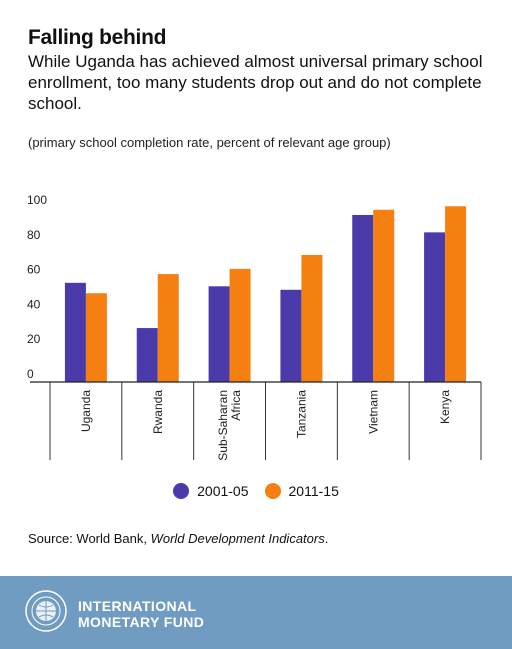 This screenshot has height=649, width=512. I want to click on legend-label-series-a: 2001-05, so click(223, 491).